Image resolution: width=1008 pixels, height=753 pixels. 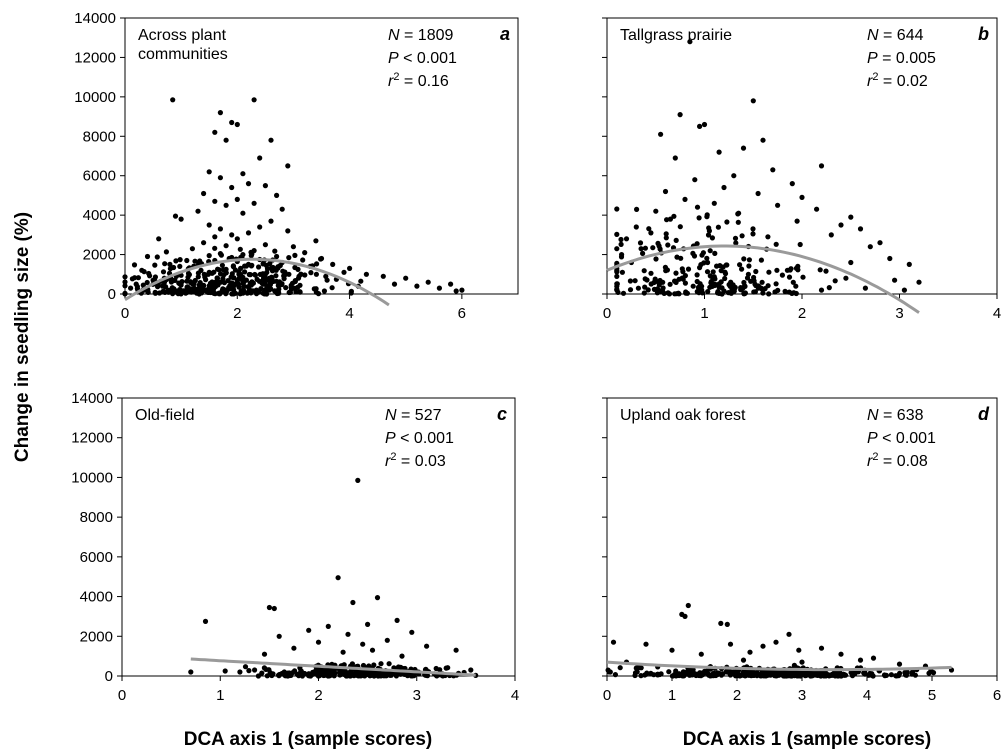 I want to click on y-tick-label: 4000, so click(x=99, y=215).